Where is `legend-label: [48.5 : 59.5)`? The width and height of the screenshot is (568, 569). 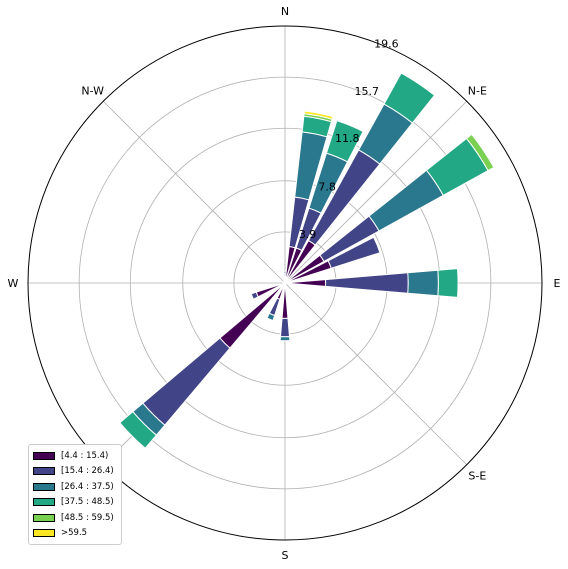
legend-label: [48.5 : 59.5) is located at coordinates (87, 517).